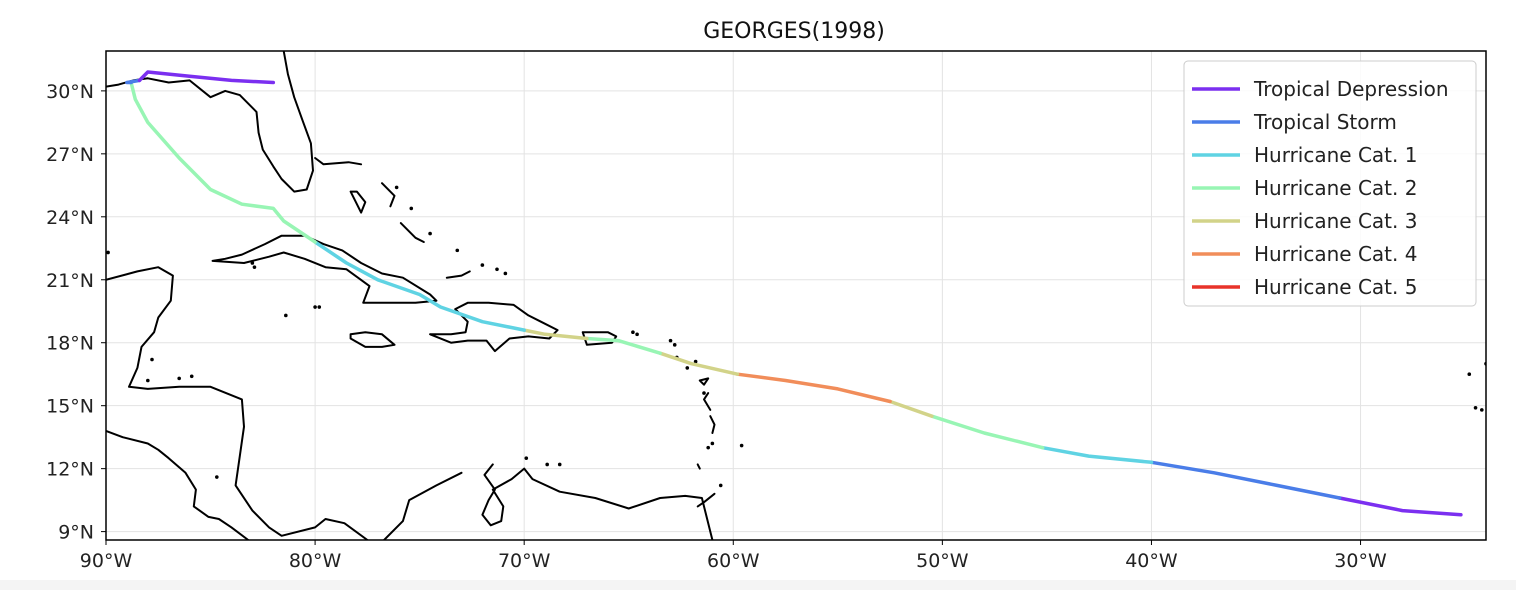 Image resolution: width=1516 pixels, height=590 pixels. I want to click on legend-label-5: Hurricane Cat. 4, so click(1335, 254).